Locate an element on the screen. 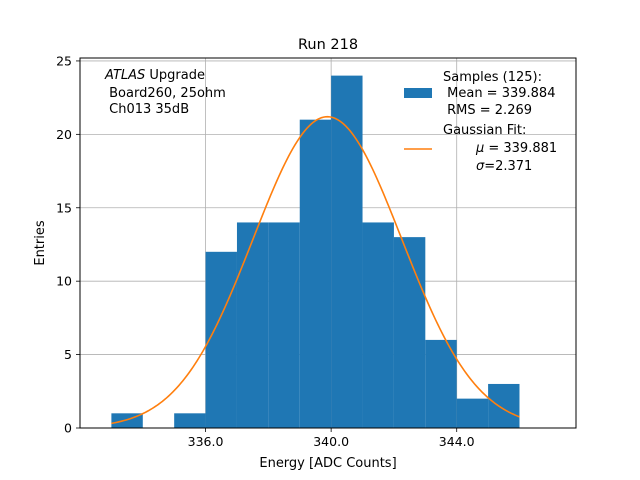 The width and height of the screenshot is (640, 480). y-axis-label: Entries is located at coordinates (40, 243).